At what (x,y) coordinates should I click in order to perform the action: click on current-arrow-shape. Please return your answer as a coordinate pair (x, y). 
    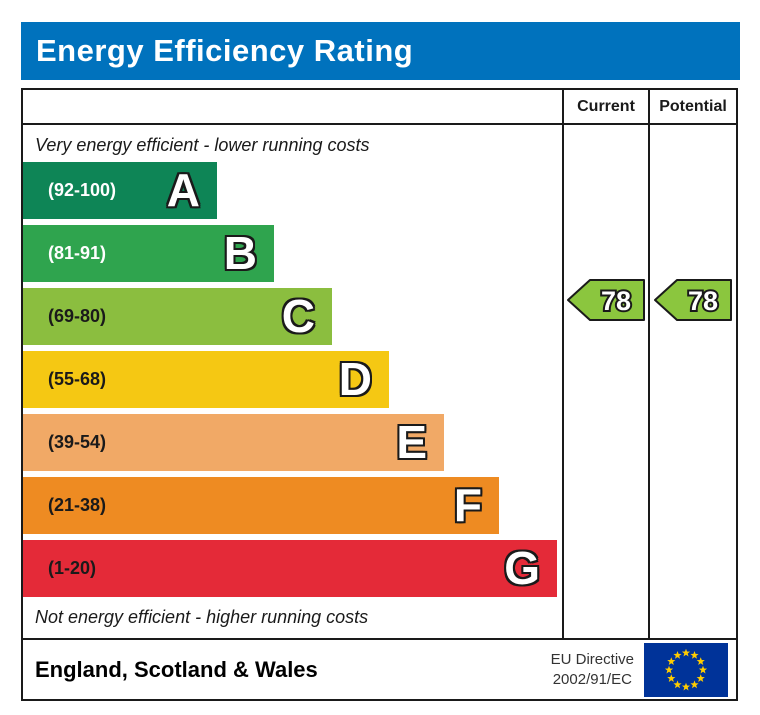
    Looking at the image, I should click on (606, 300).